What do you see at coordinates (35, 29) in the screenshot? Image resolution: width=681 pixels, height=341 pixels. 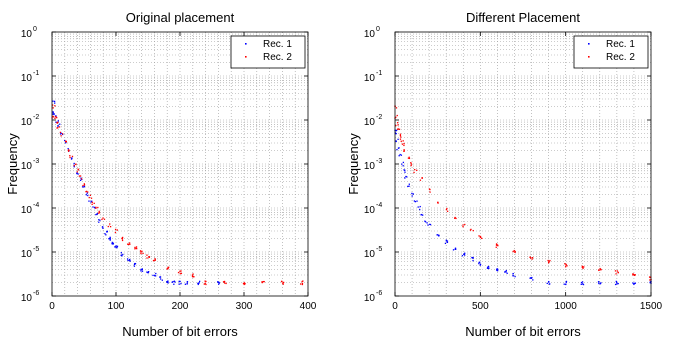 I see `y-tick-exponent: 0` at bounding box center [35, 29].